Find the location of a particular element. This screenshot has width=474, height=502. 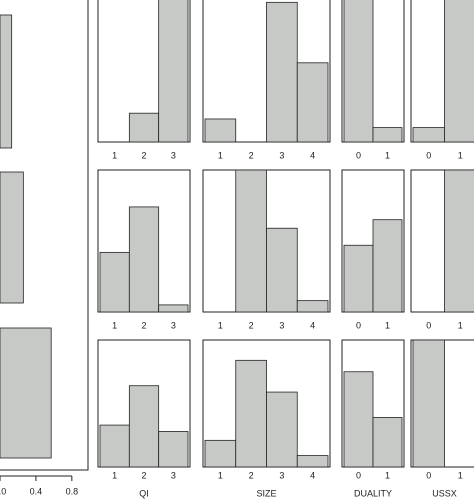

x-axis-title: DUALITY is located at coordinates (373, 493).